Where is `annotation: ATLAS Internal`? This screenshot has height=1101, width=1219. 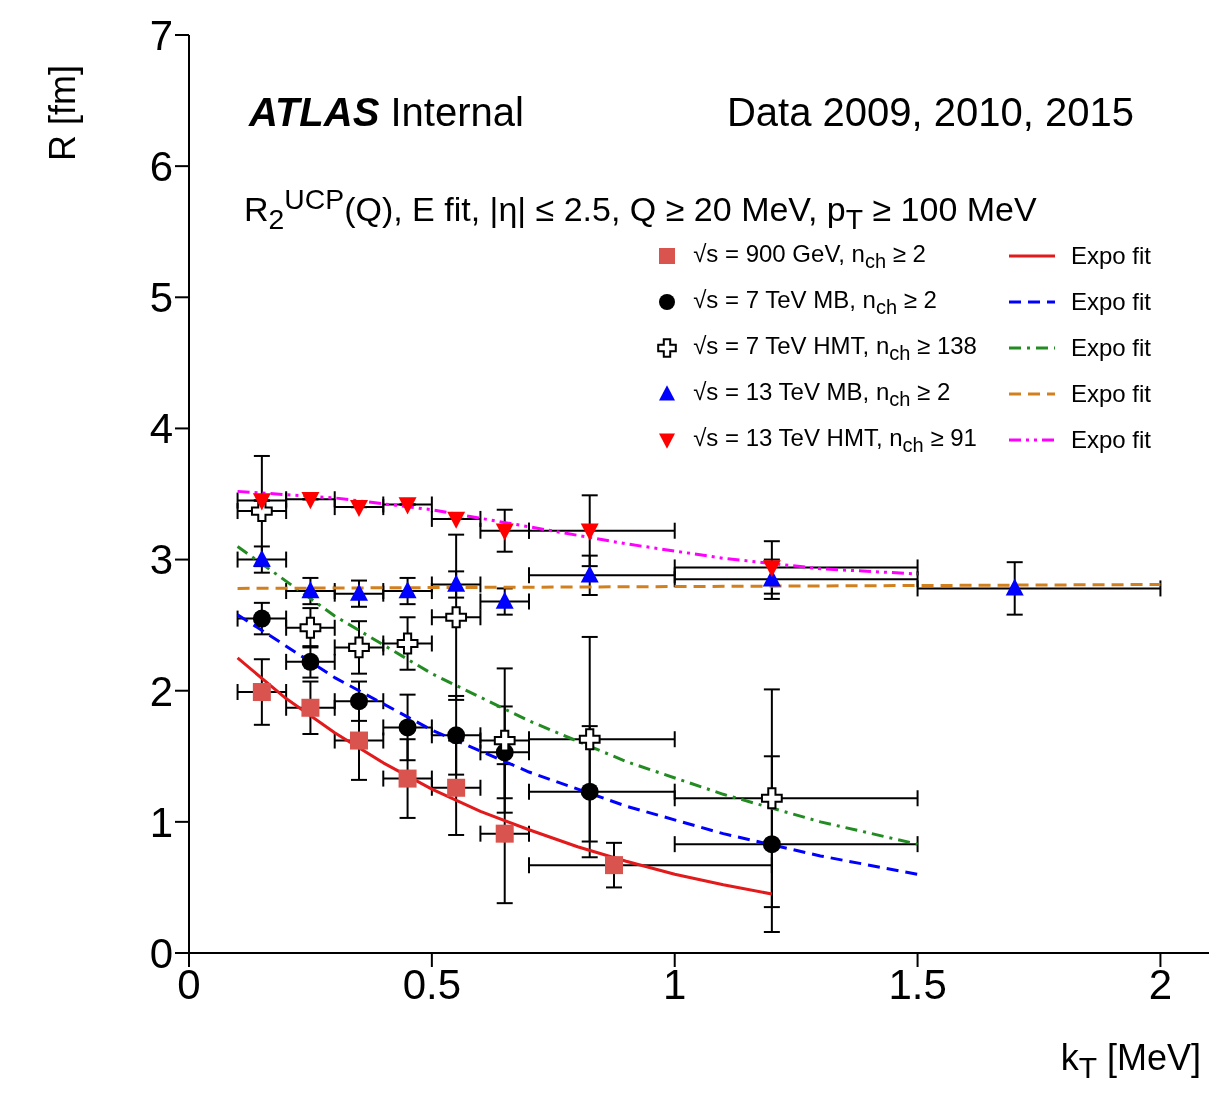 annotation: ATLAS Internal is located at coordinates (386, 112).